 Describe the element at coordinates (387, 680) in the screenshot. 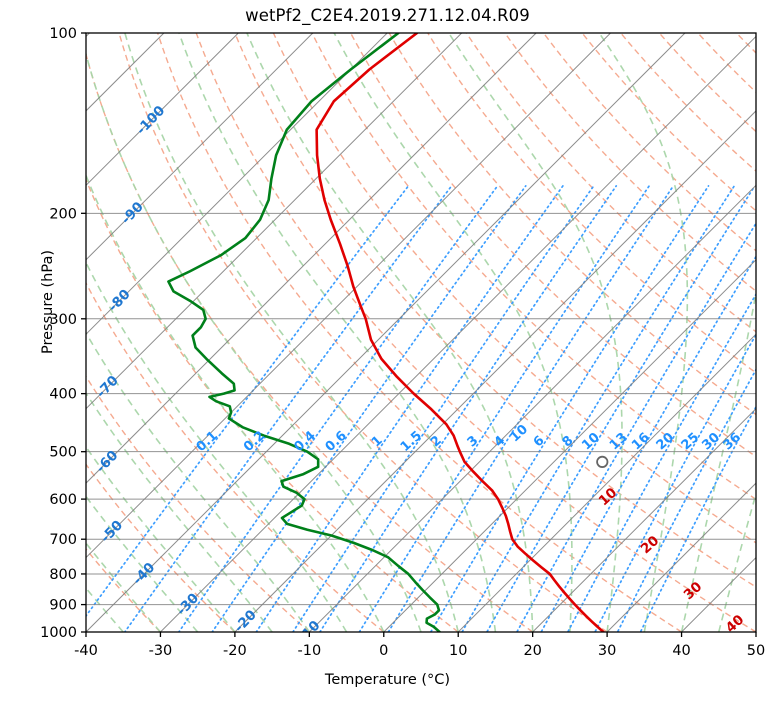

I see `x-axis-label: Temperature (°C)` at that location.